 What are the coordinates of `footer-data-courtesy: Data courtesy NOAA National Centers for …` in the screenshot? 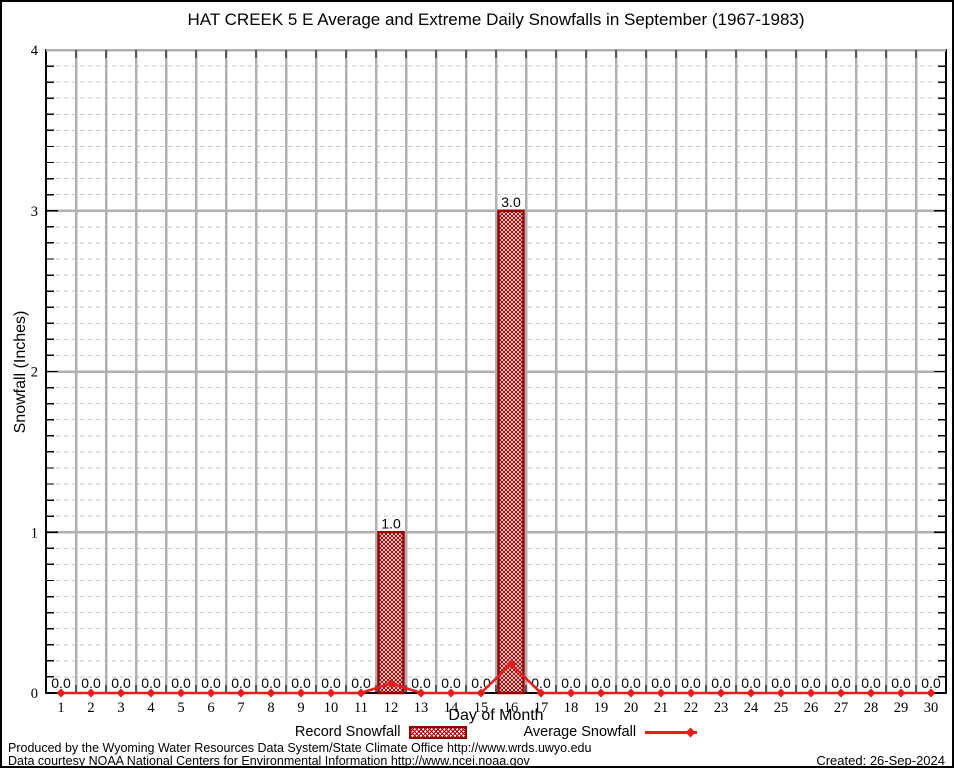 It's located at (269, 761).